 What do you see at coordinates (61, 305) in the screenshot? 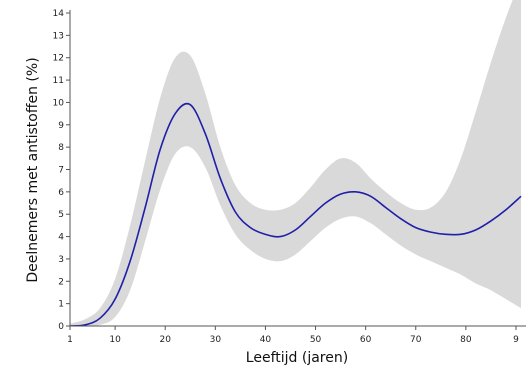
I see `y-tick-label: 1` at bounding box center [61, 305].